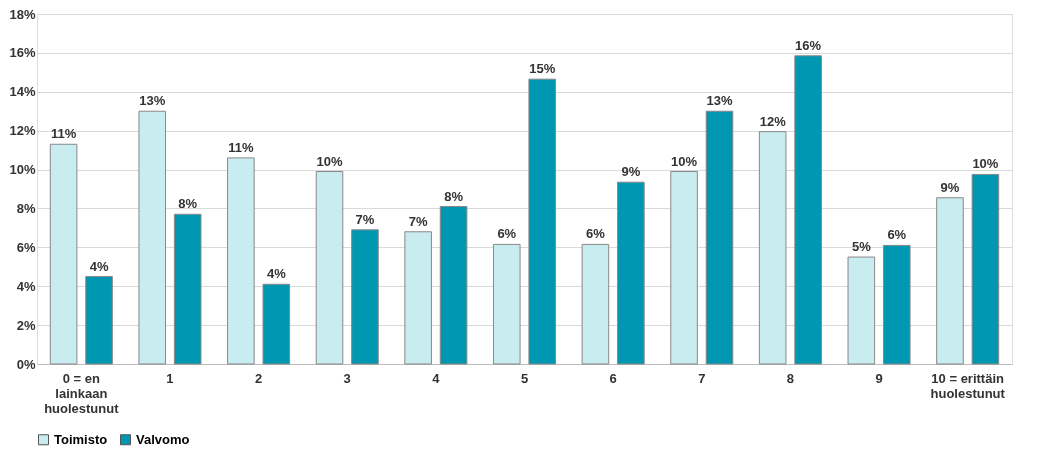 This screenshot has width=1038, height=472. What do you see at coordinates (879, 378) in the screenshot?
I see `x-tick-label: 9` at bounding box center [879, 378].